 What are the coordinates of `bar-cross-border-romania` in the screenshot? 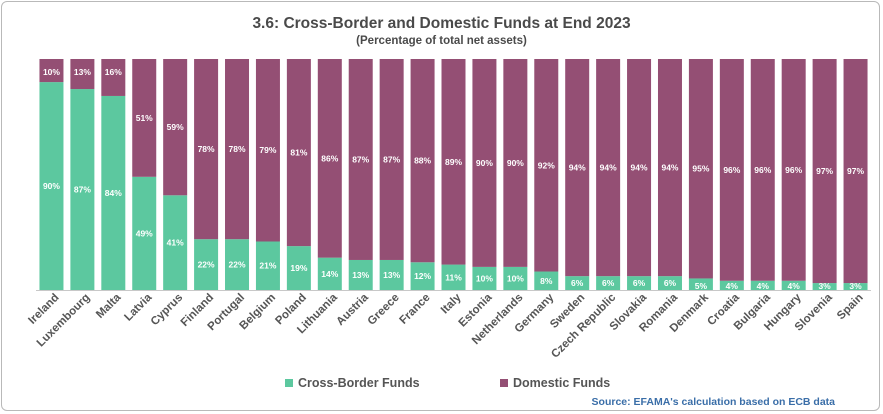 It's located at (669, 283).